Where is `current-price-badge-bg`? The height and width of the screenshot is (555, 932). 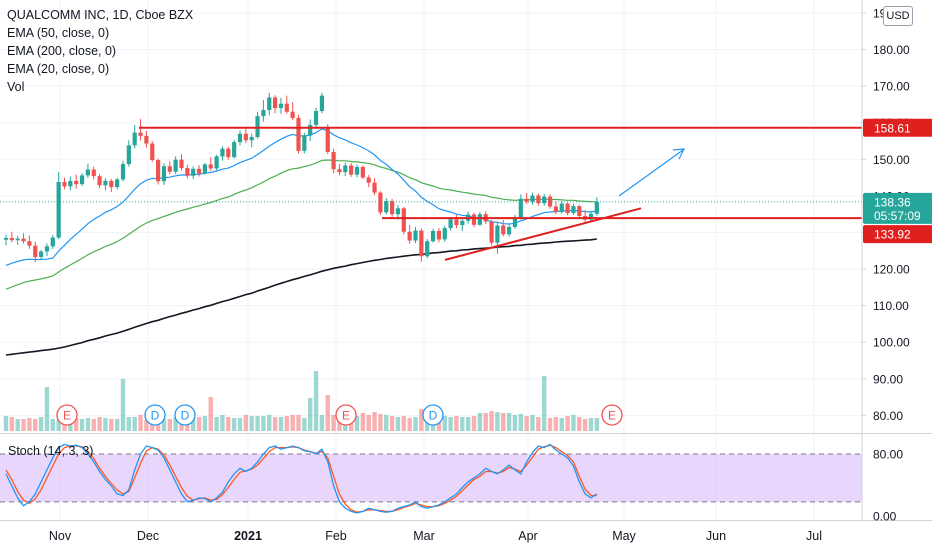 current-price-badge-bg is located at coordinates (897, 208).